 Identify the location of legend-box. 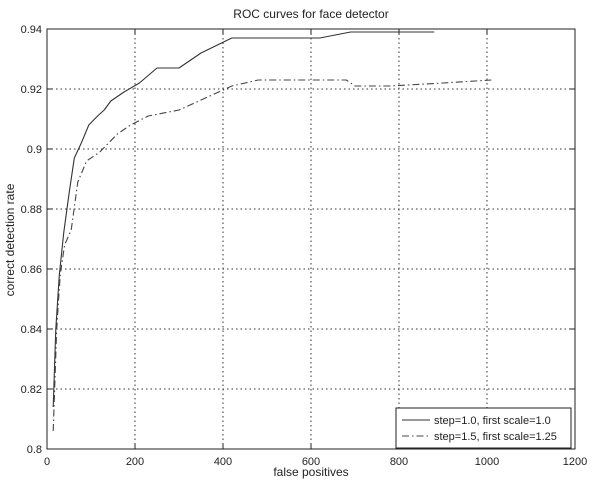
(483, 428).